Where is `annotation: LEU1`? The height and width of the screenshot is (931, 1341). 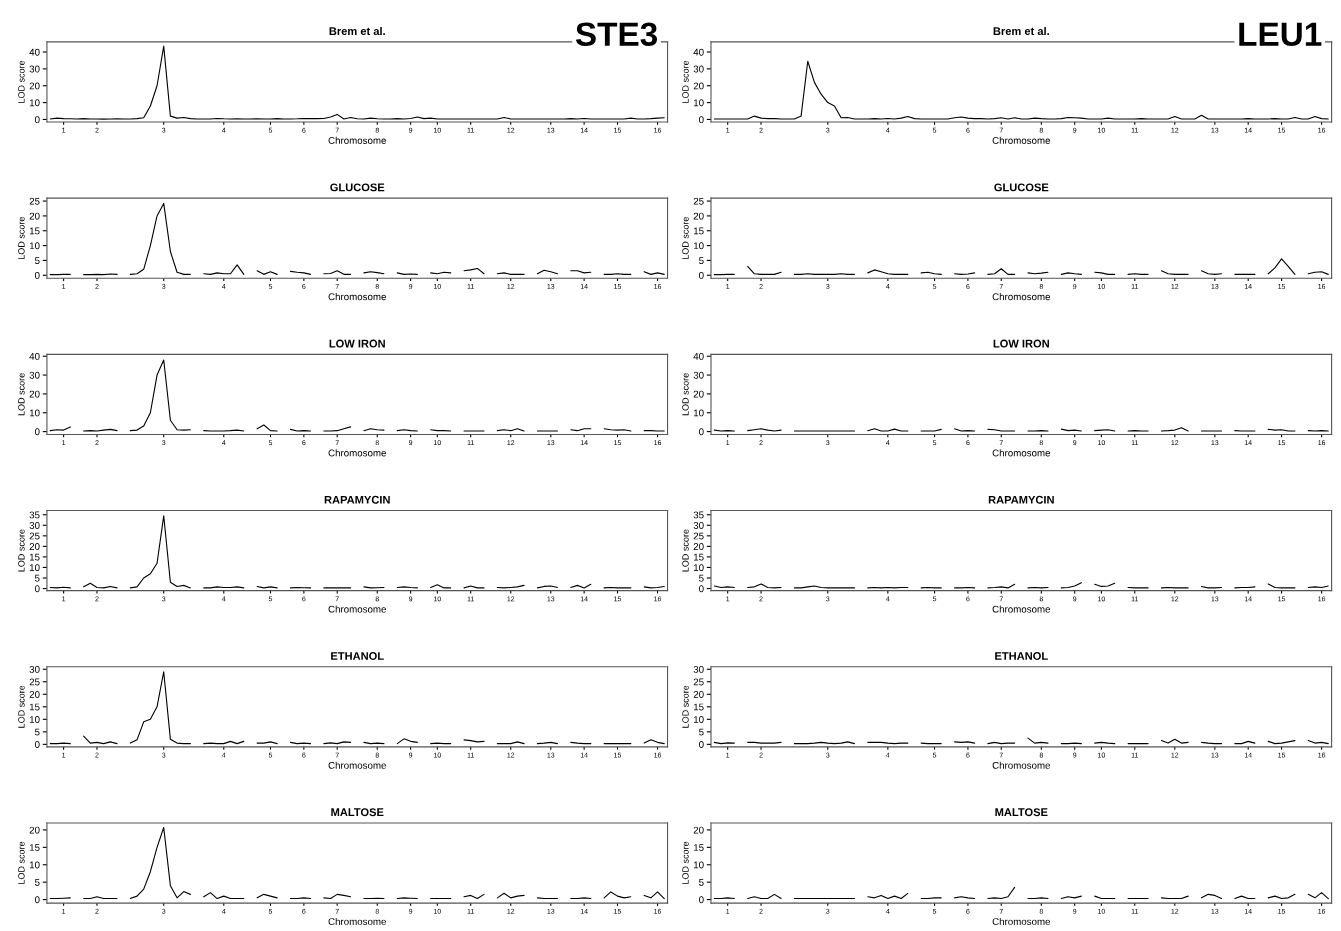 annotation: LEU1 is located at coordinates (1280, 34).